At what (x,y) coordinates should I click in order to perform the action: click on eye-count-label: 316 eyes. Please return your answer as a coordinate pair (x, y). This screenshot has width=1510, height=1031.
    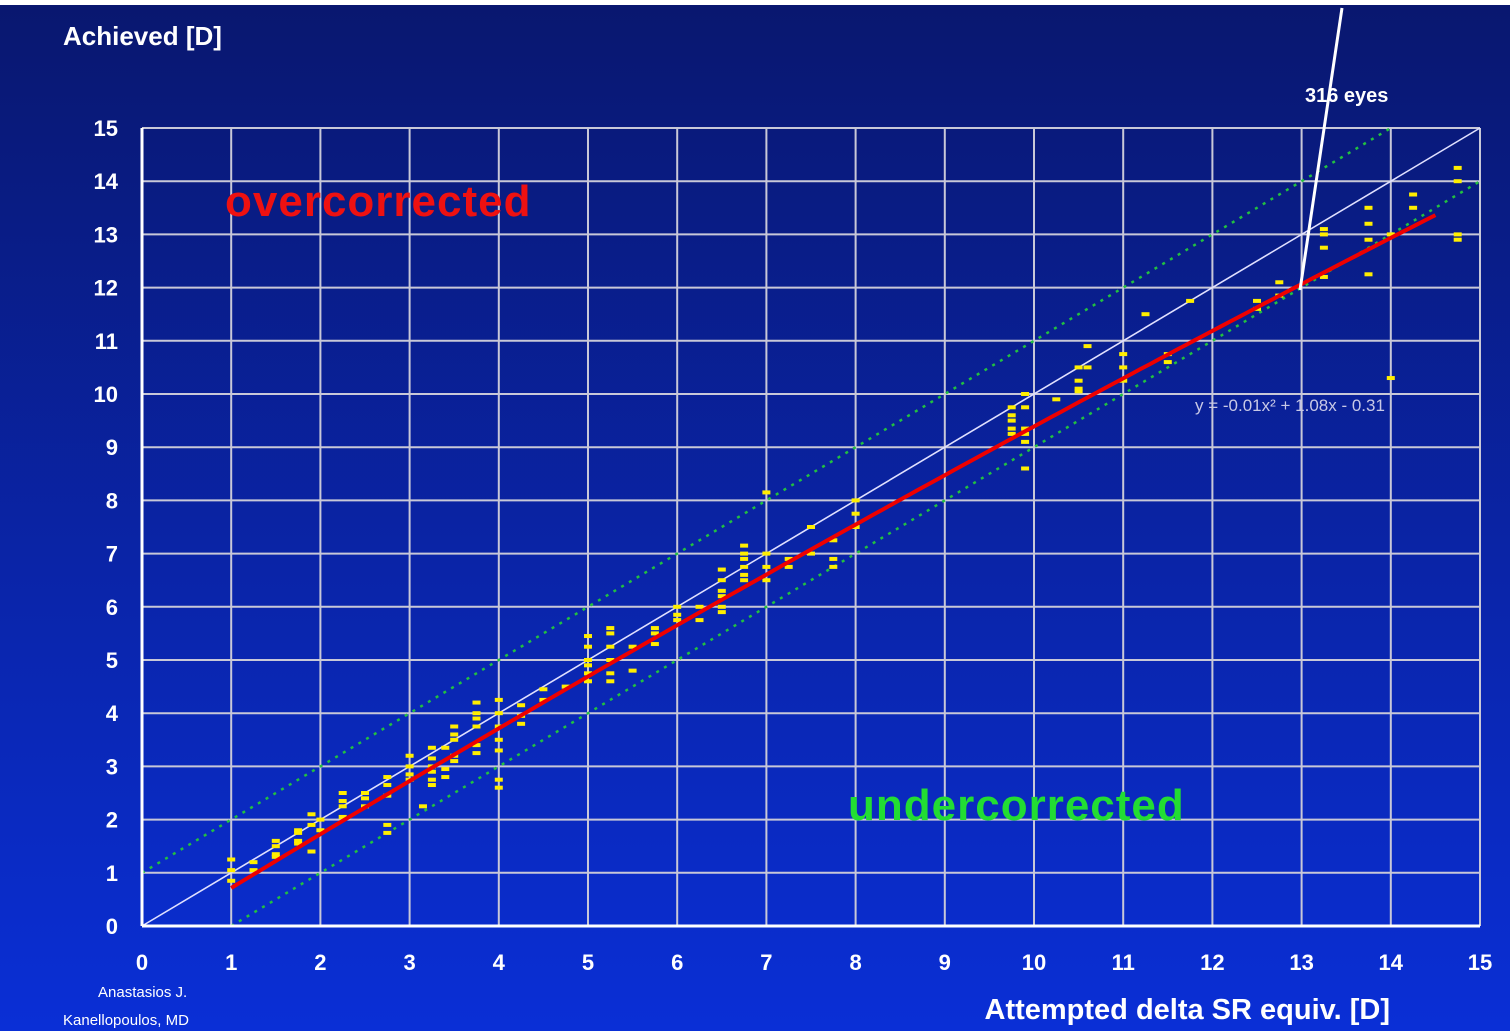
    Looking at the image, I should click on (1346, 96).